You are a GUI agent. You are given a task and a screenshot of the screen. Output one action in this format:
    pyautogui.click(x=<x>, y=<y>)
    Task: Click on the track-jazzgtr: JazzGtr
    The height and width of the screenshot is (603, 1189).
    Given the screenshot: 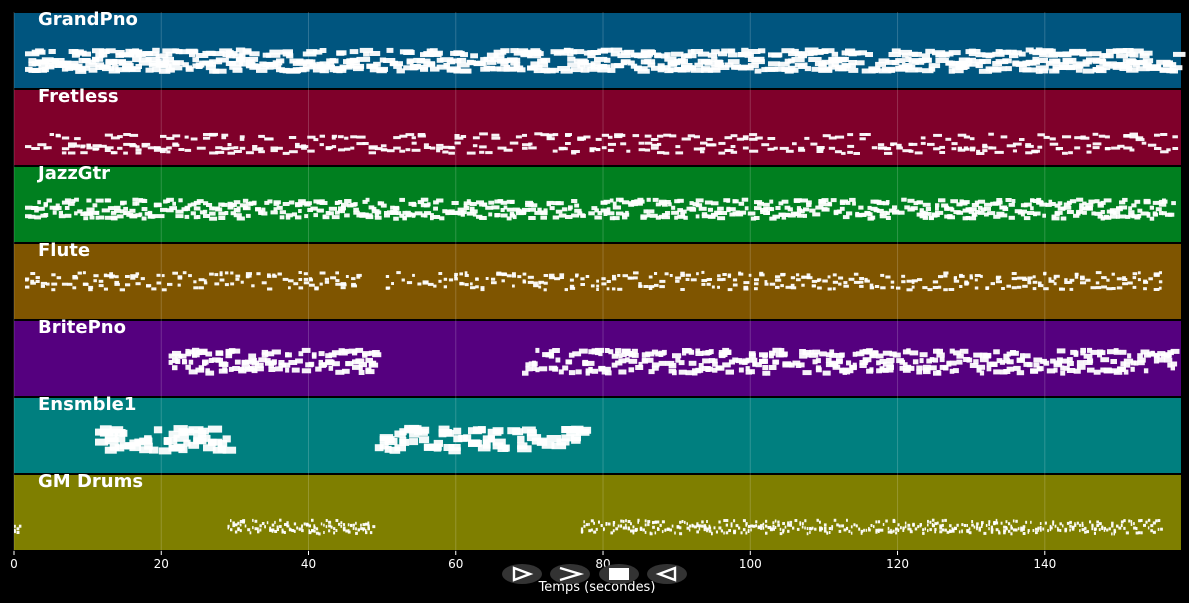 What is the action you would take?
    pyautogui.click(x=597, y=202)
    